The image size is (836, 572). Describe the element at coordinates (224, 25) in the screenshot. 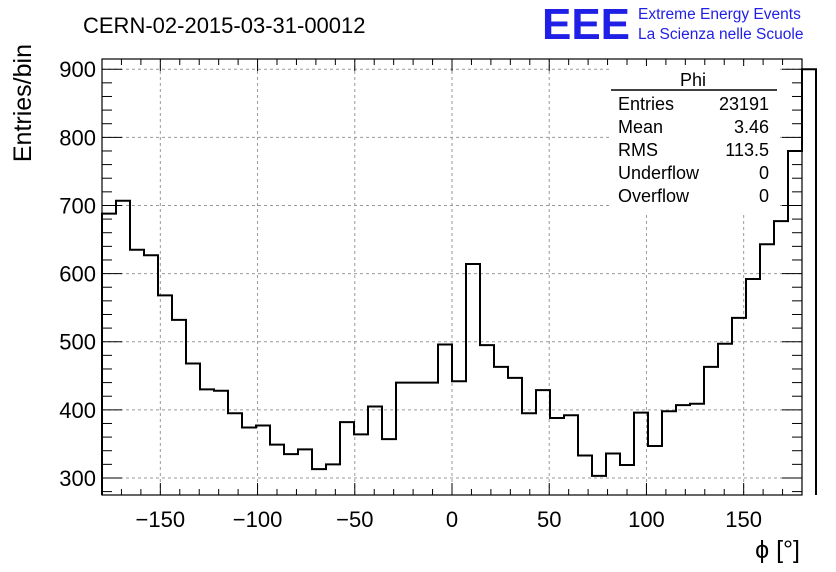

I see `chart-title: CERN-02-2015-03-31-00012` at that location.